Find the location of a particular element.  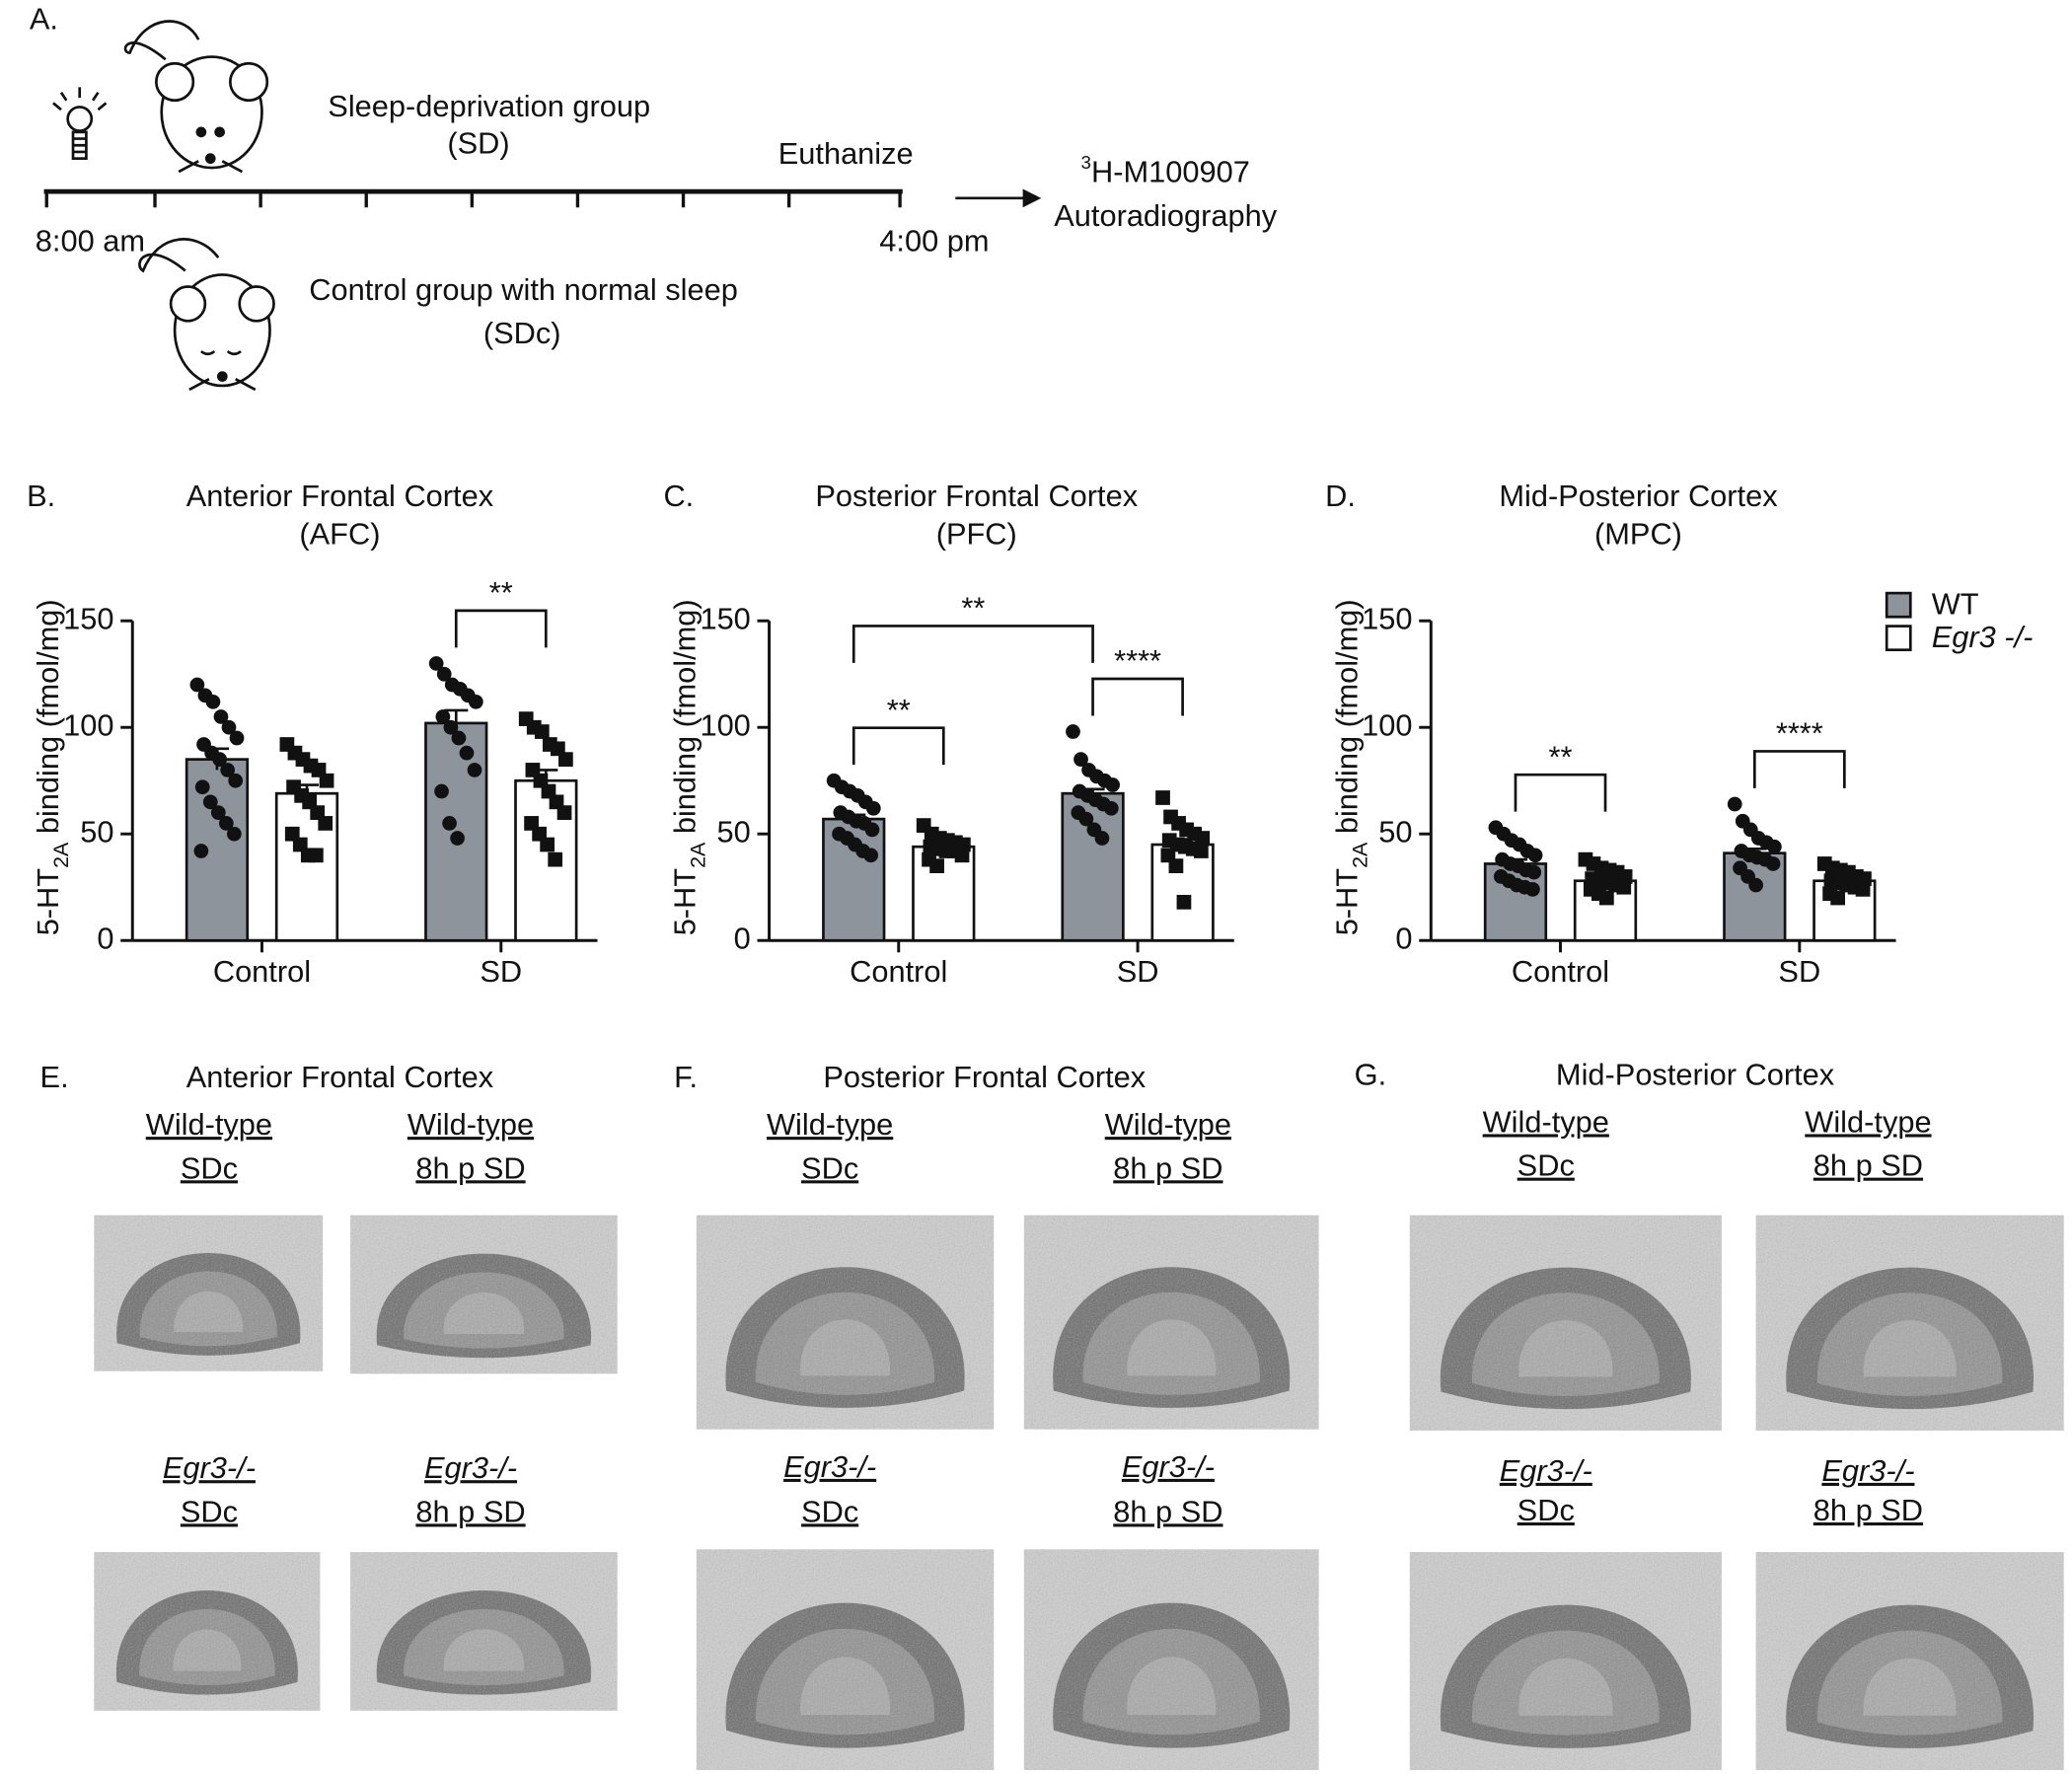

end-time: 4:00 pm is located at coordinates (934, 240).